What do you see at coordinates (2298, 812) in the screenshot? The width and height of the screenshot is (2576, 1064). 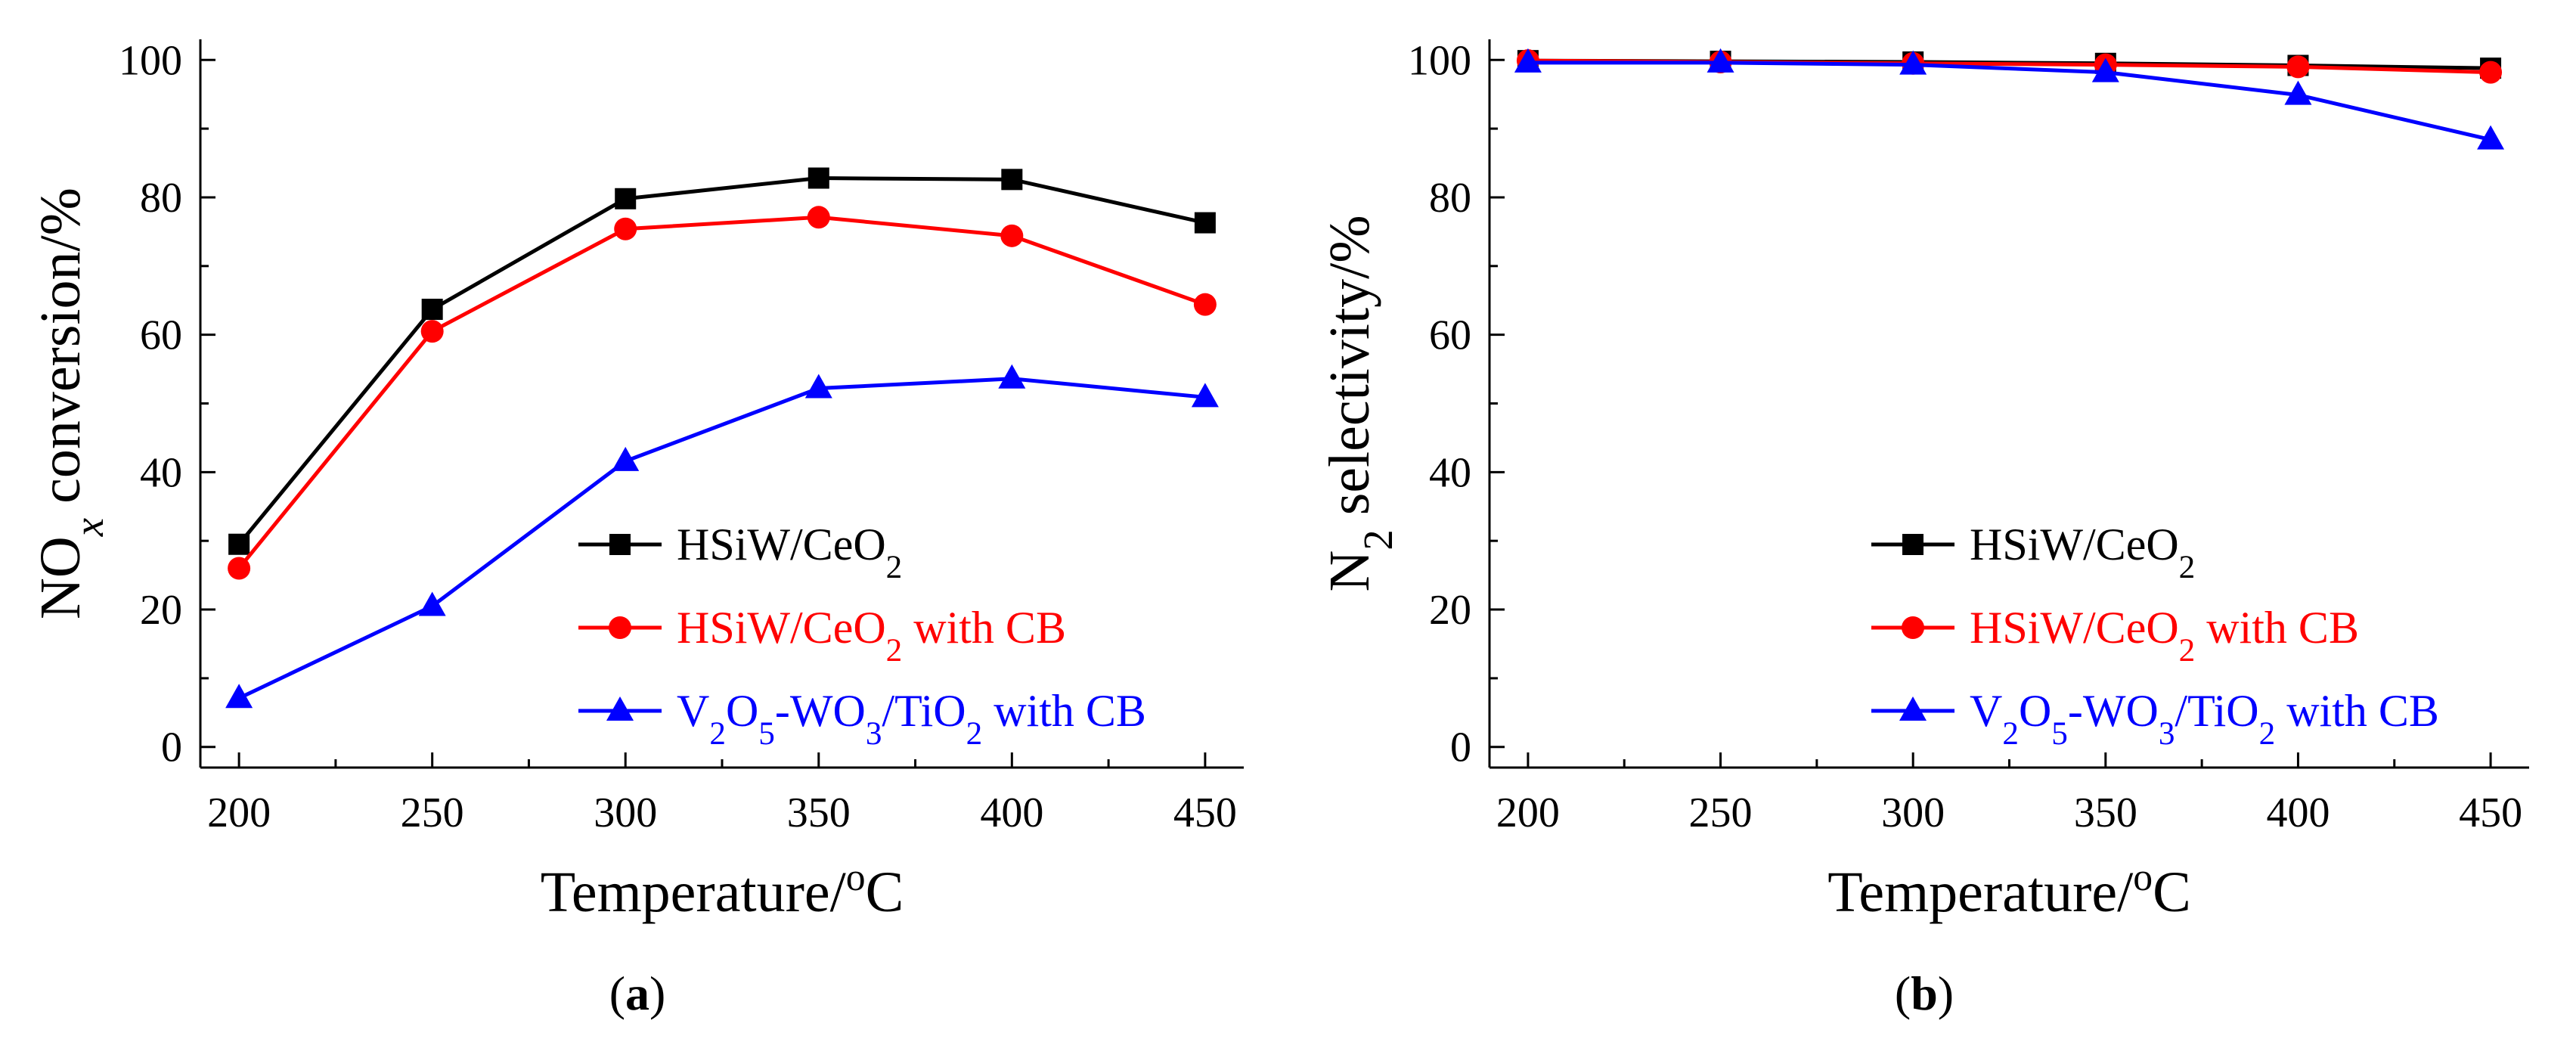 I see `panel-b-x-tick-label: 400` at bounding box center [2298, 812].